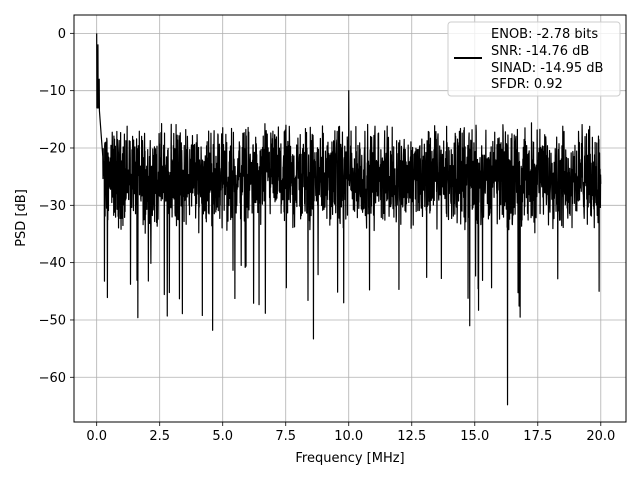  What do you see at coordinates (159, 436) in the screenshot?
I see `x-tick-label: 2.5` at bounding box center [159, 436].